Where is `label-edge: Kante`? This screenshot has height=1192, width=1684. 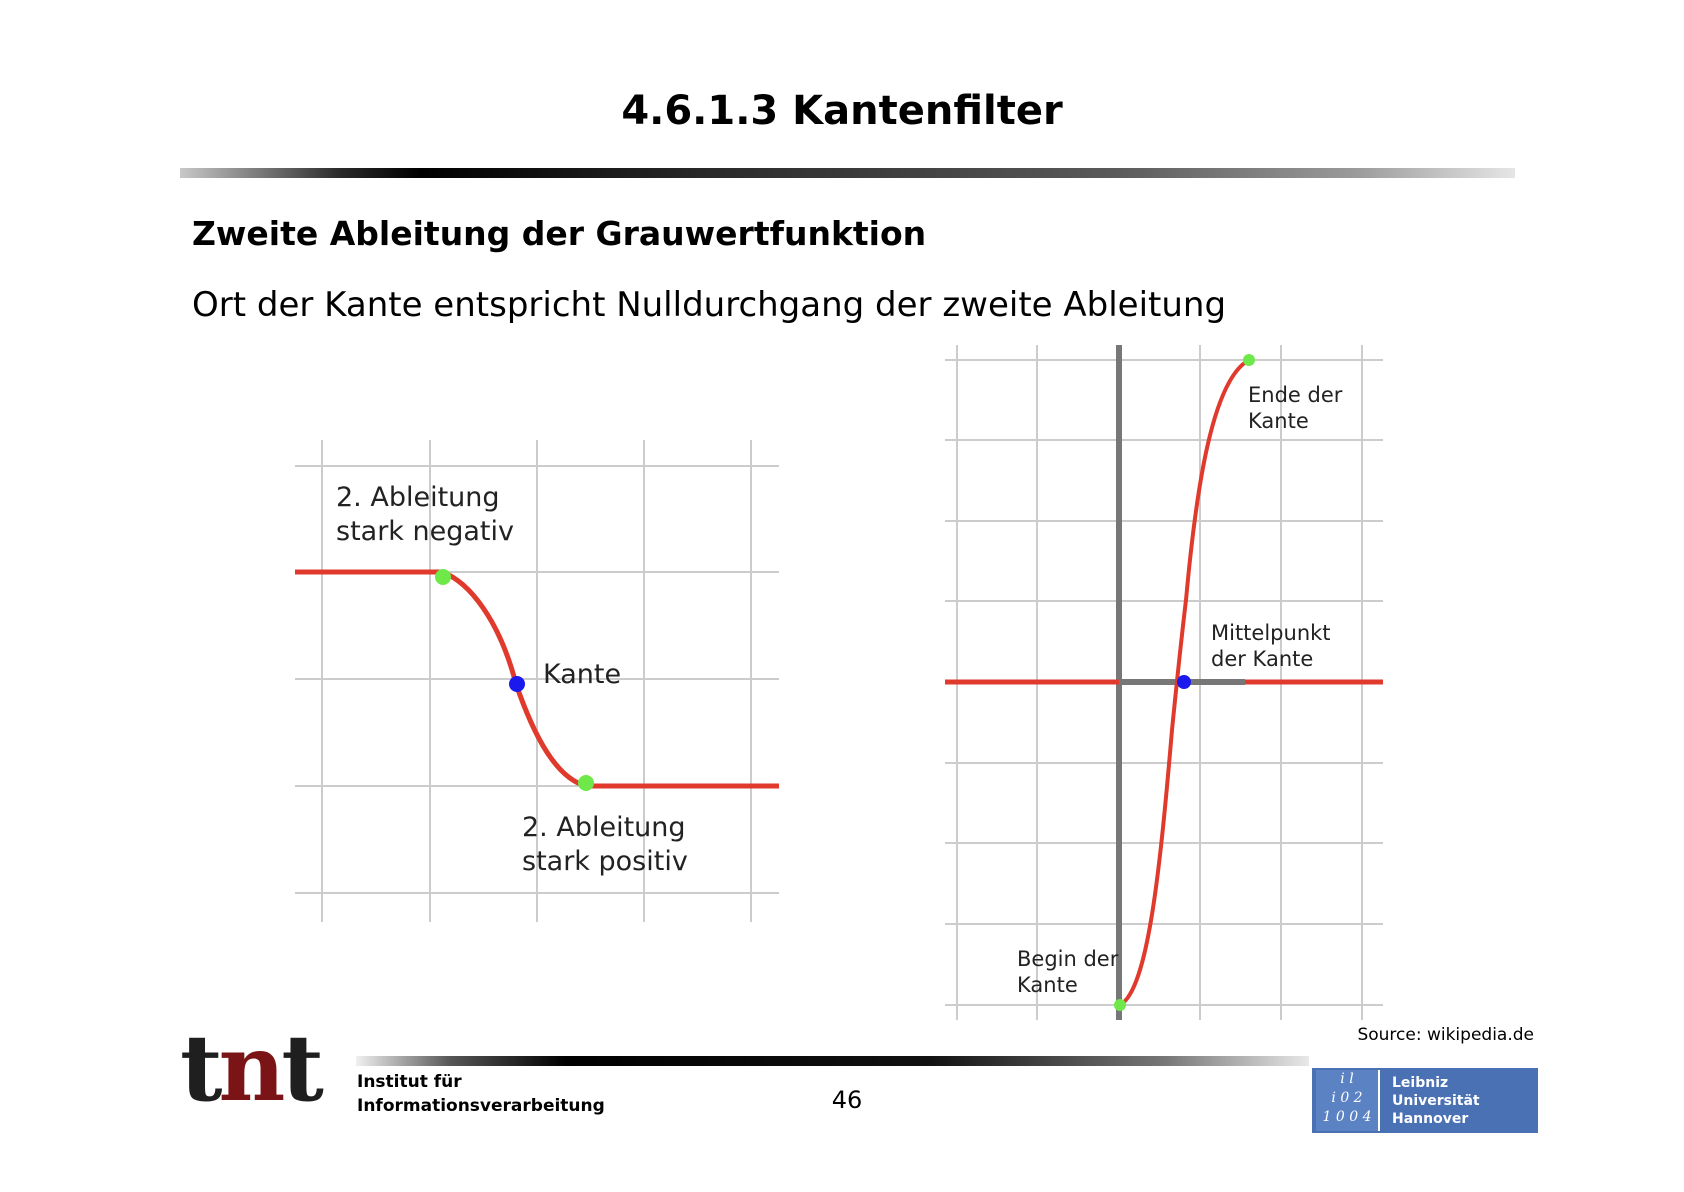
label-edge: Kante is located at coordinates (582, 674).